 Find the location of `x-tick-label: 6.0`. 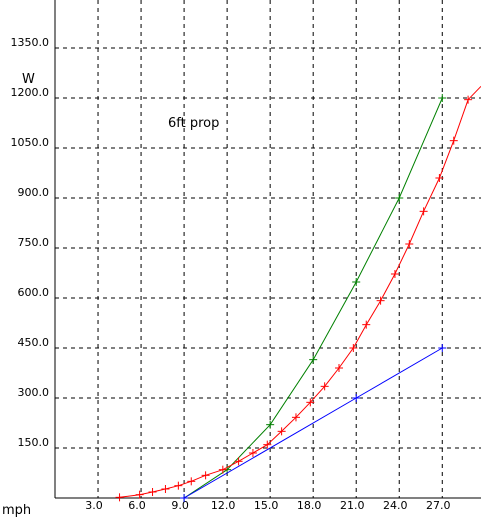

x-tick-label: 6.0 is located at coordinates (137, 505).